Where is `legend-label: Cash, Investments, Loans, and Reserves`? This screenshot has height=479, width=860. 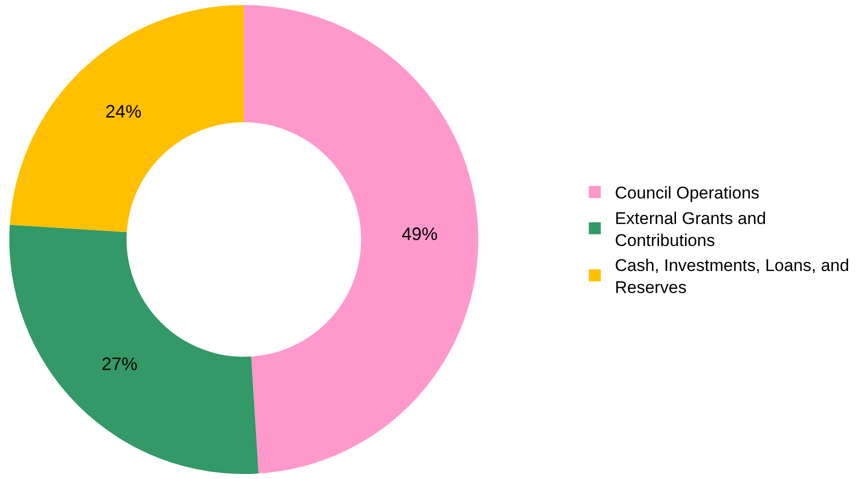 legend-label: Cash, Investments, Loans, and Reserves is located at coordinates (732, 277).